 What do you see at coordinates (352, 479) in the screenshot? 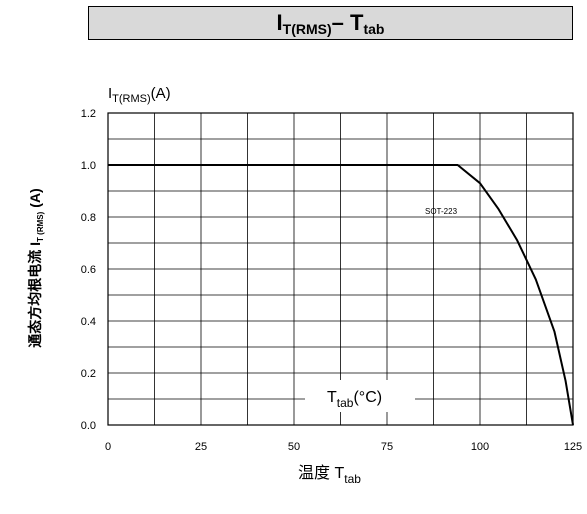
I see `x-axis-title-sub: tab` at bounding box center [352, 479].